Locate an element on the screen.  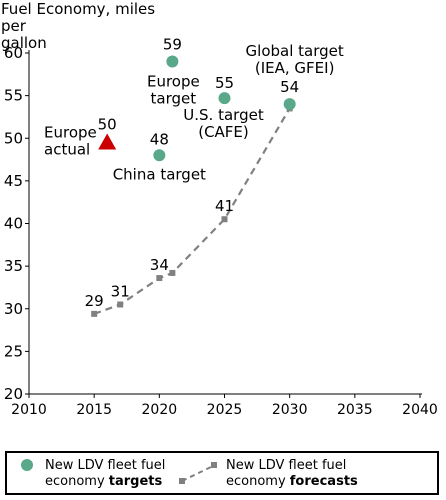
x-tick-label: 2030 is located at coordinates (290, 410).